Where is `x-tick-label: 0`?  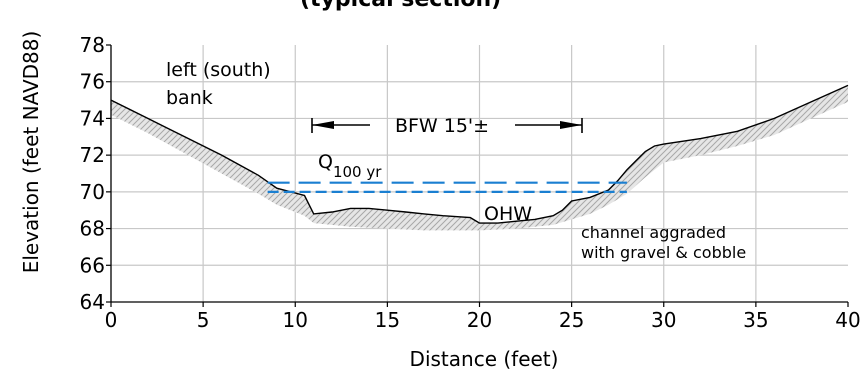
x-tick-label: 0 is located at coordinates (111, 320).